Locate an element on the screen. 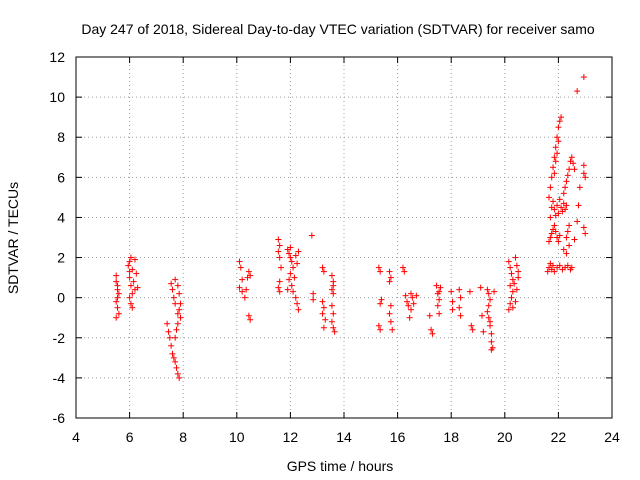 Image resolution: width=640 pixels, height=480 pixels. y-tick-label: -6 is located at coordinates (59, 418).